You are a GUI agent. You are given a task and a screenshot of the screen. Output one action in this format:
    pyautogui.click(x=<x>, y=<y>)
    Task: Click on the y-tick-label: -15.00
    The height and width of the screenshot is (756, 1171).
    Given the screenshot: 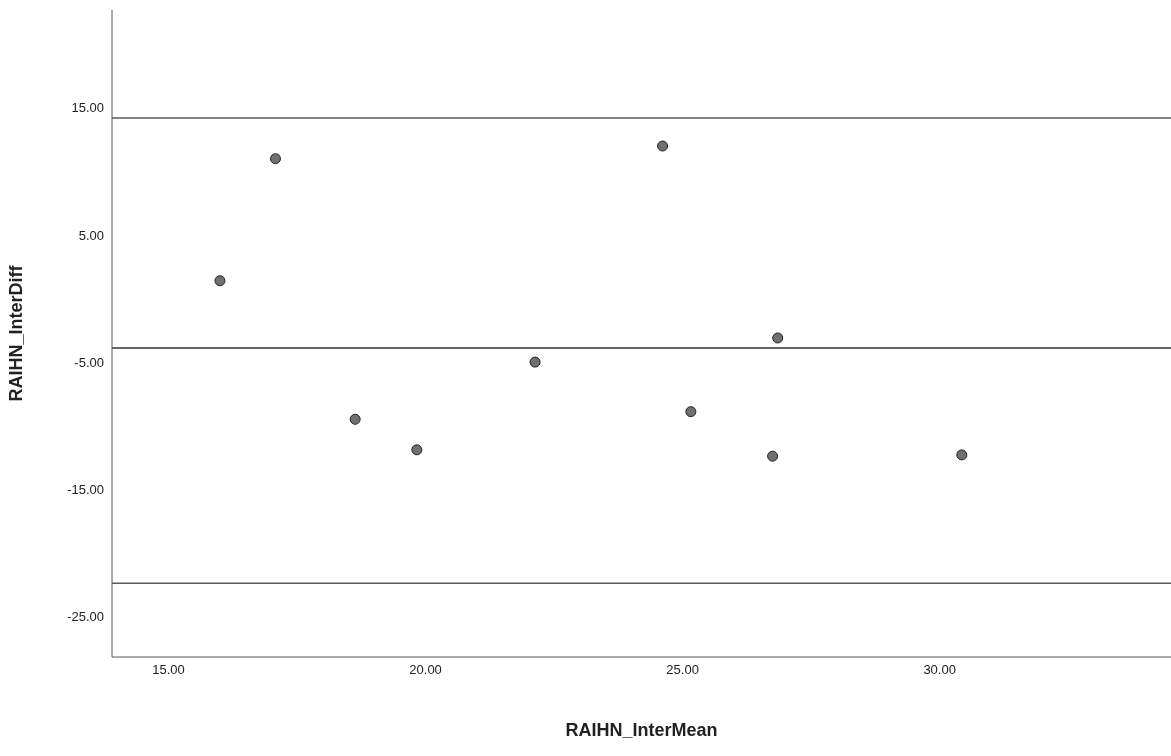 What is the action you would take?
    pyautogui.click(x=85, y=489)
    